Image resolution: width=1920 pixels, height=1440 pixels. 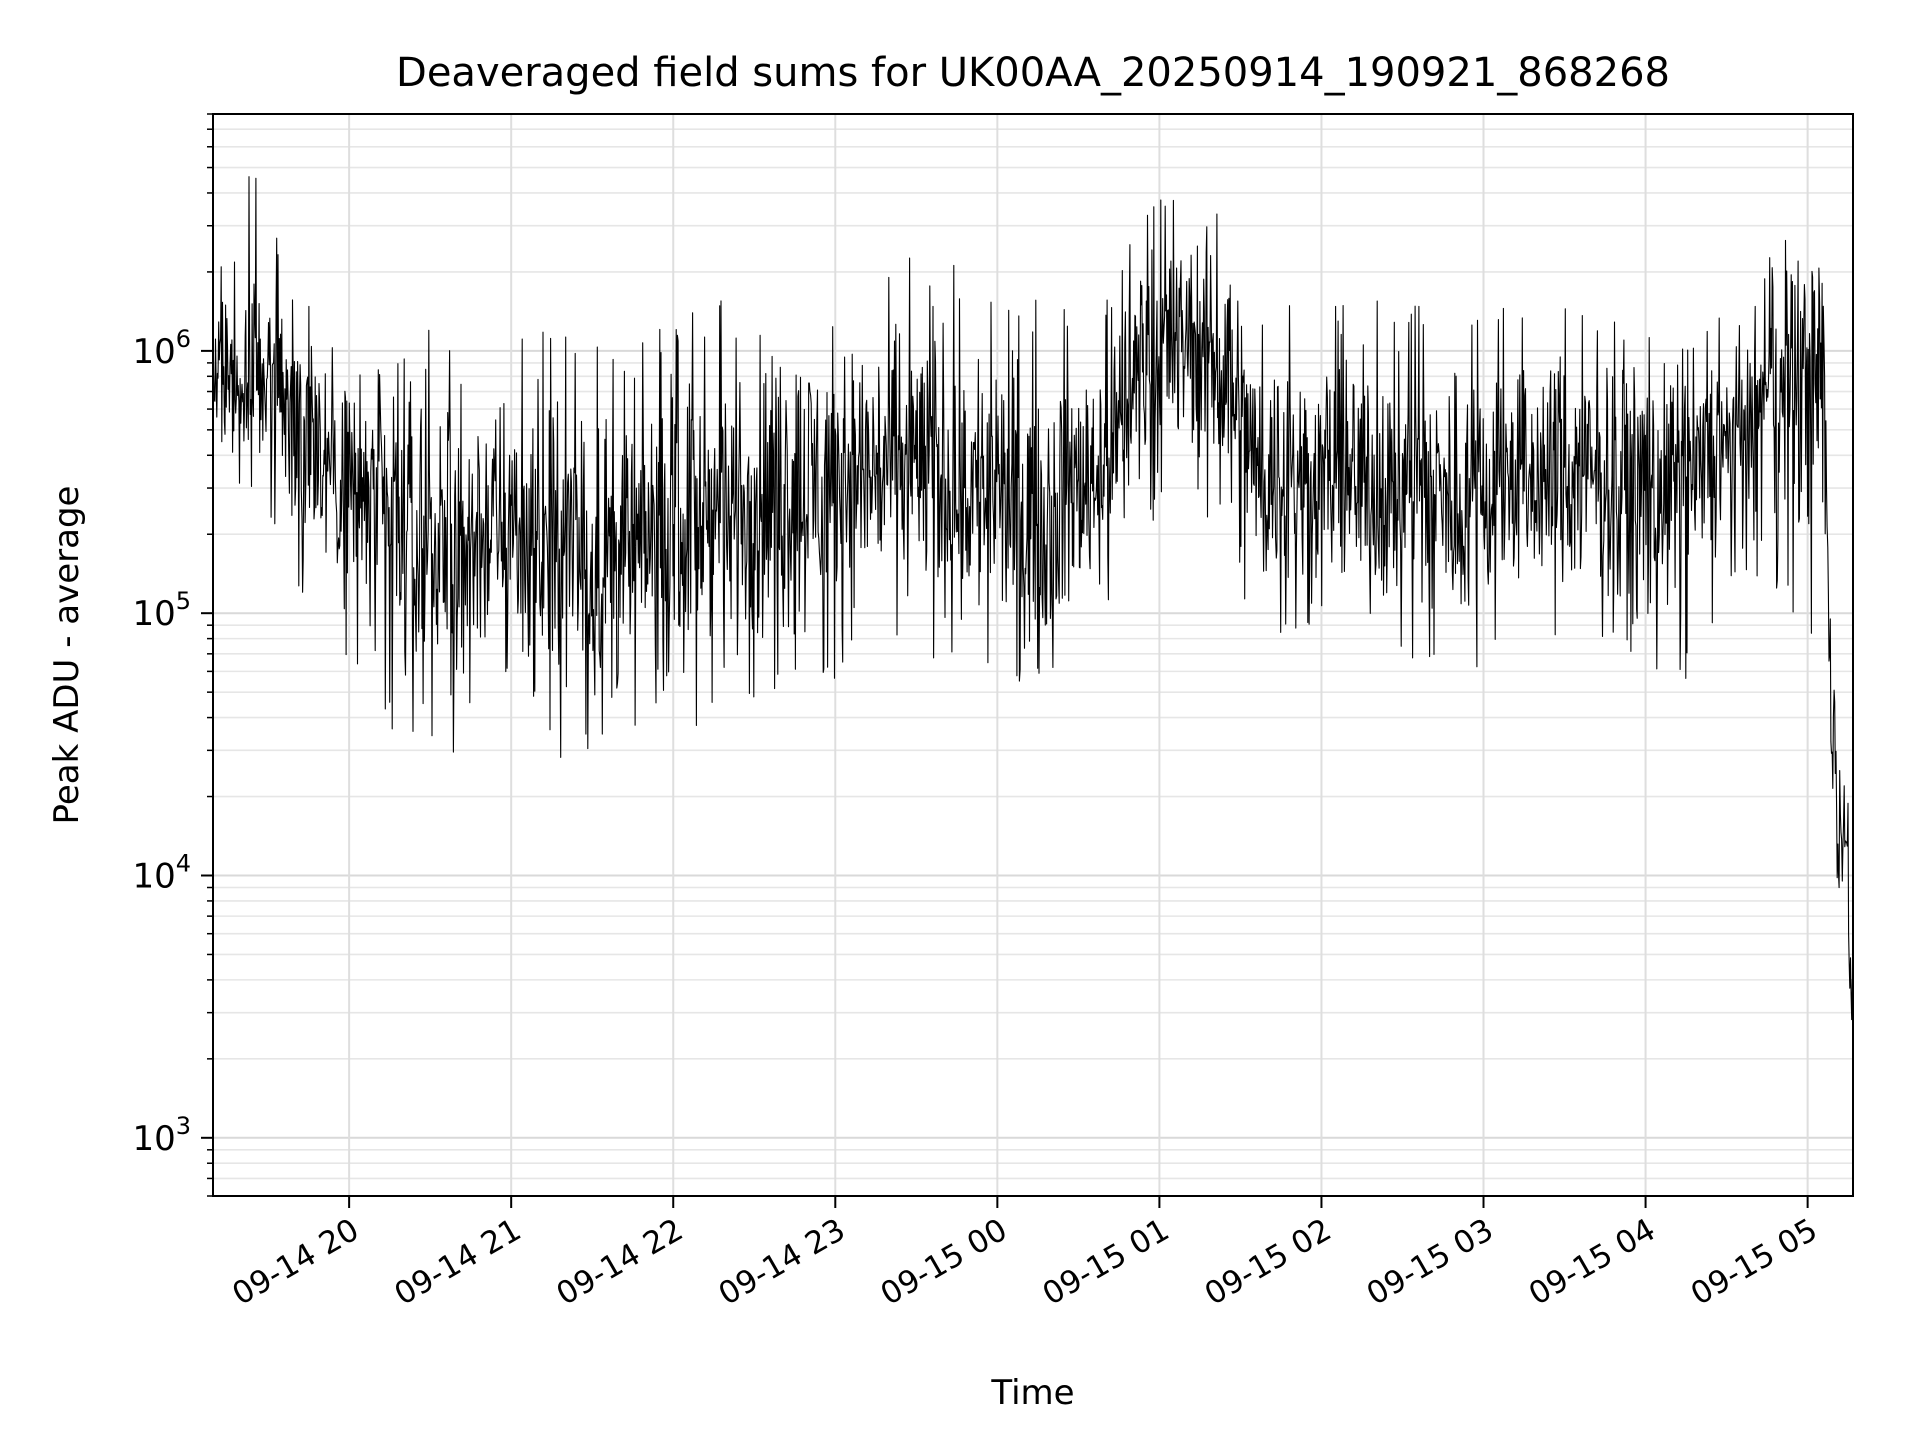 I want to click on x-tick-label: 09-15 03, so click(x=1430, y=1262).